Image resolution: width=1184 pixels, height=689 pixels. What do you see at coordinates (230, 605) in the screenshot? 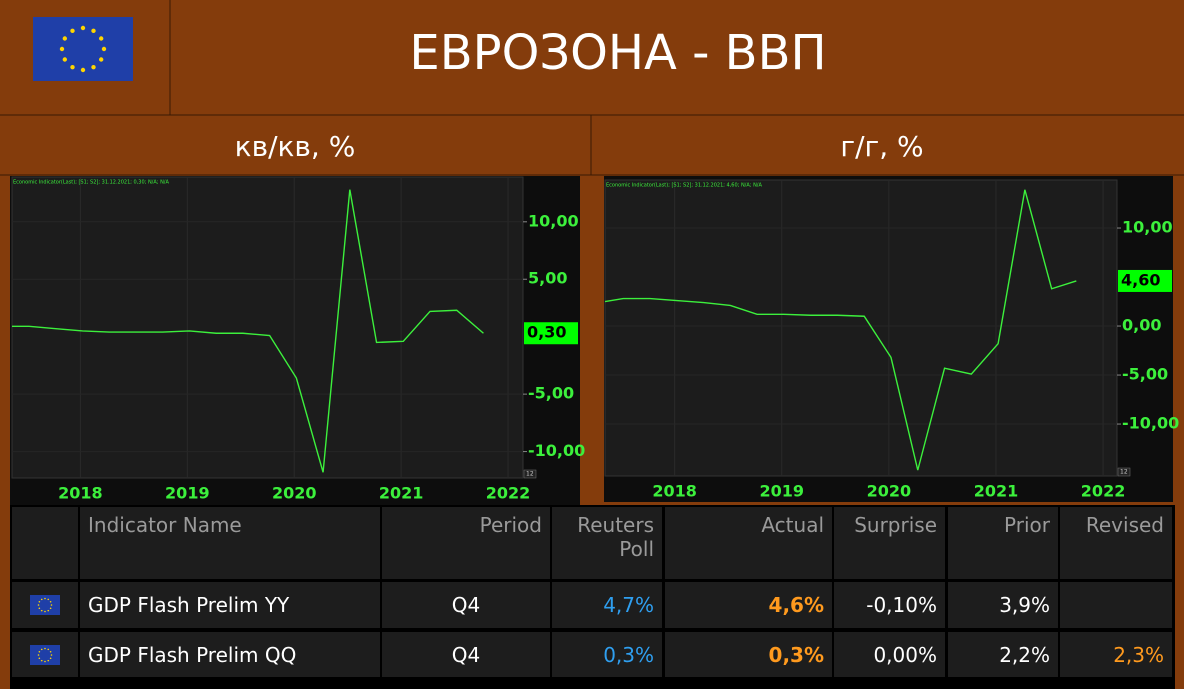
I see `table-cell: GDP Flash Prelim YY` at bounding box center [230, 605].